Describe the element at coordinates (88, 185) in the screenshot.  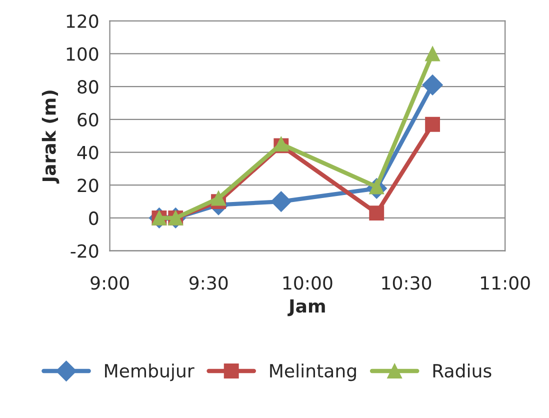
I see `y-tick-label: 20` at that location.